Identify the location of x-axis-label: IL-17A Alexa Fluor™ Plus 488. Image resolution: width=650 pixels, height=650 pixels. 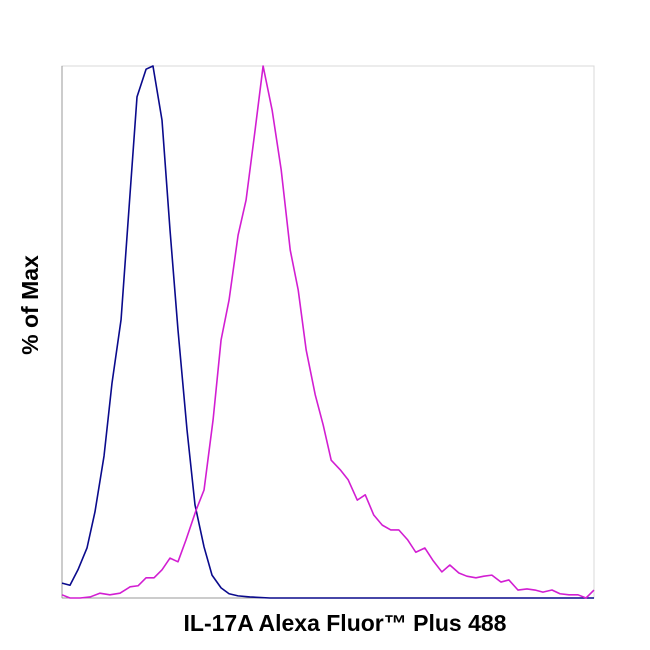
(345, 623).